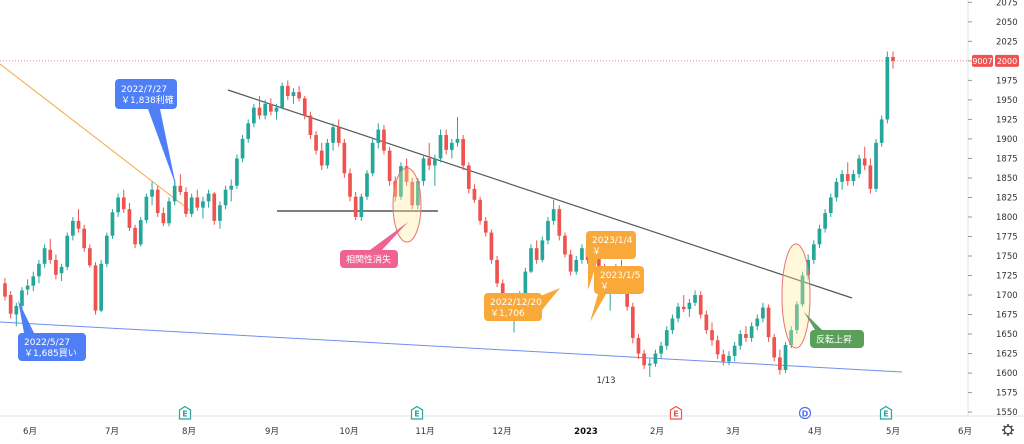 This screenshot has height=444, width=1024. What do you see at coordinates (596, 252) in the screenshot?
I see `annotation-text: ￥` at bounding box center [596, 252].